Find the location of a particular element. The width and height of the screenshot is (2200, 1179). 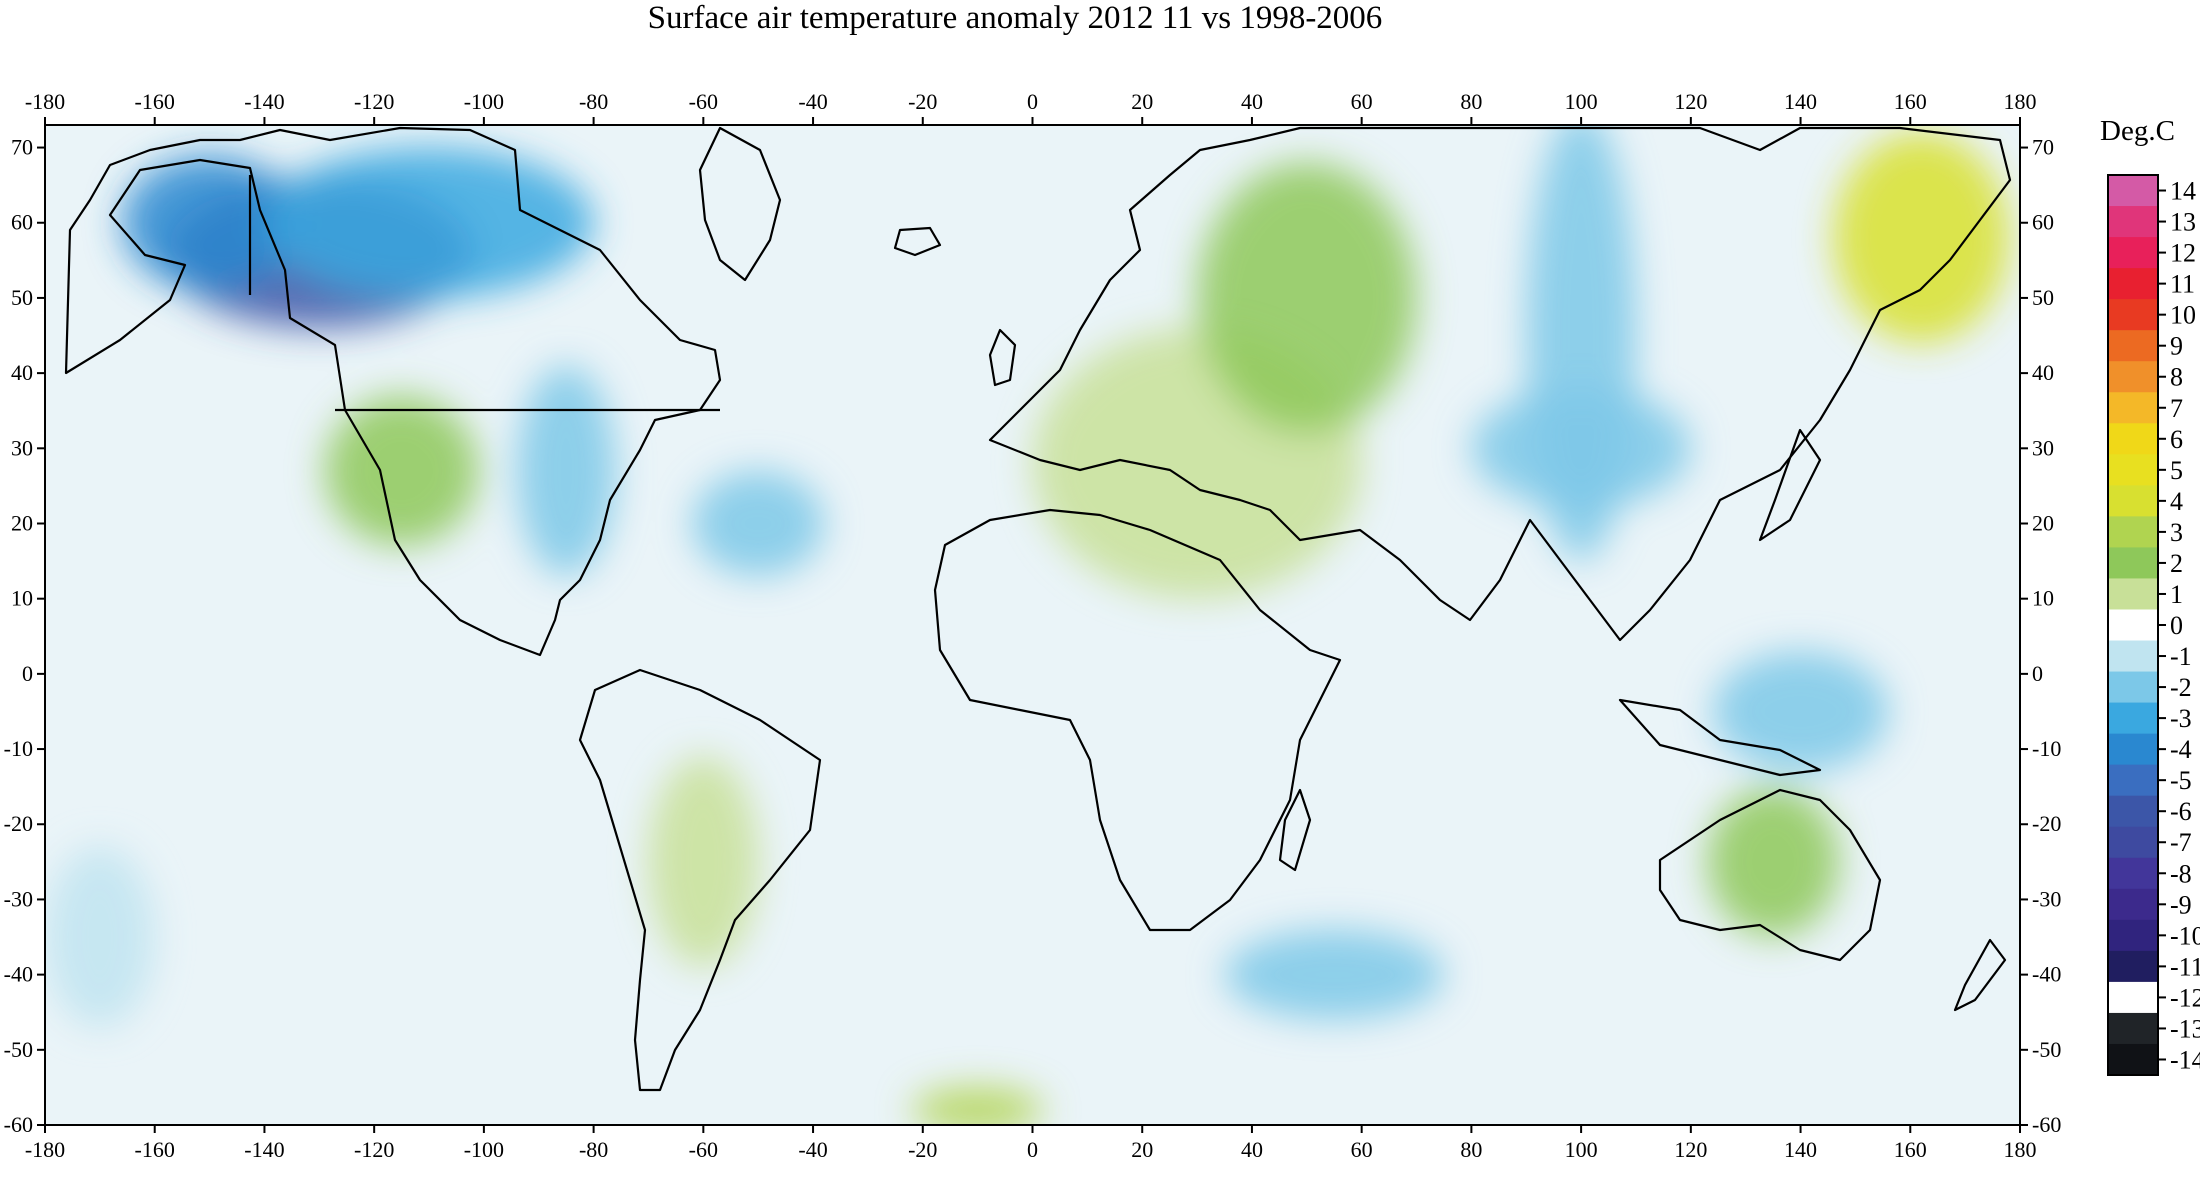

x-tick-top-label: 20 is located at coordinates (1142, 101).